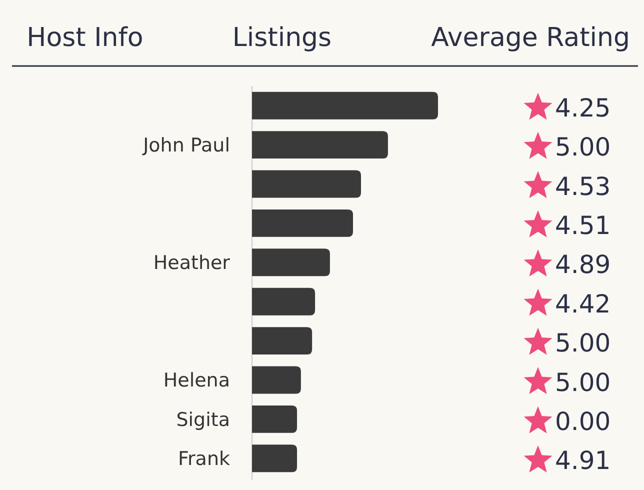 The width and height of the screenshot is (644, 490). I want to click on y-axis-title: Host Info, so click(85, 38).